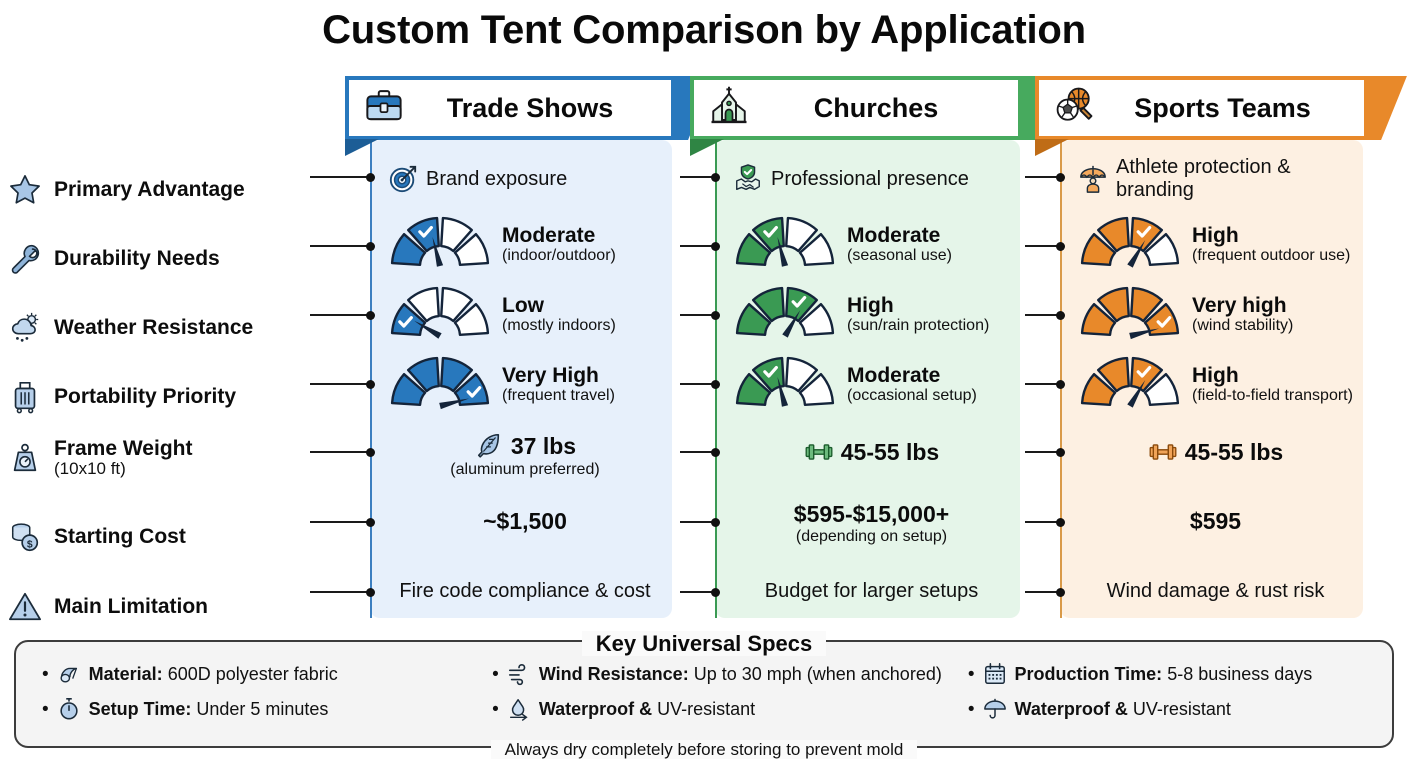 This screenshot has width=1408, height=768. I want to click on spec-item: • Production Time: 5-8 business days, so click(1180, 674).